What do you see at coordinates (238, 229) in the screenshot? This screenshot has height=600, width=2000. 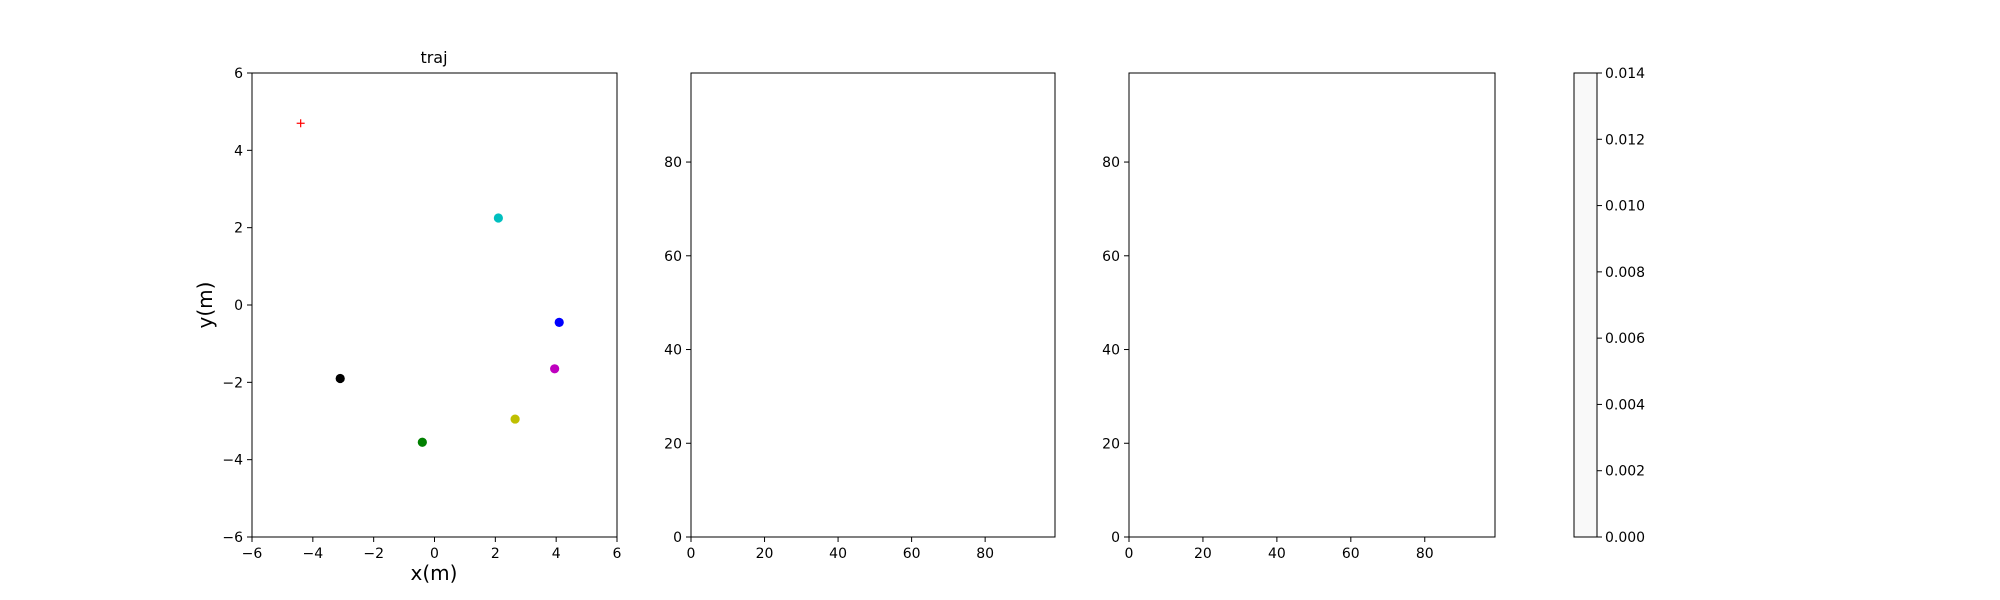 I see `traj-y-tick-label: 2` at bounding box center [238, 229].